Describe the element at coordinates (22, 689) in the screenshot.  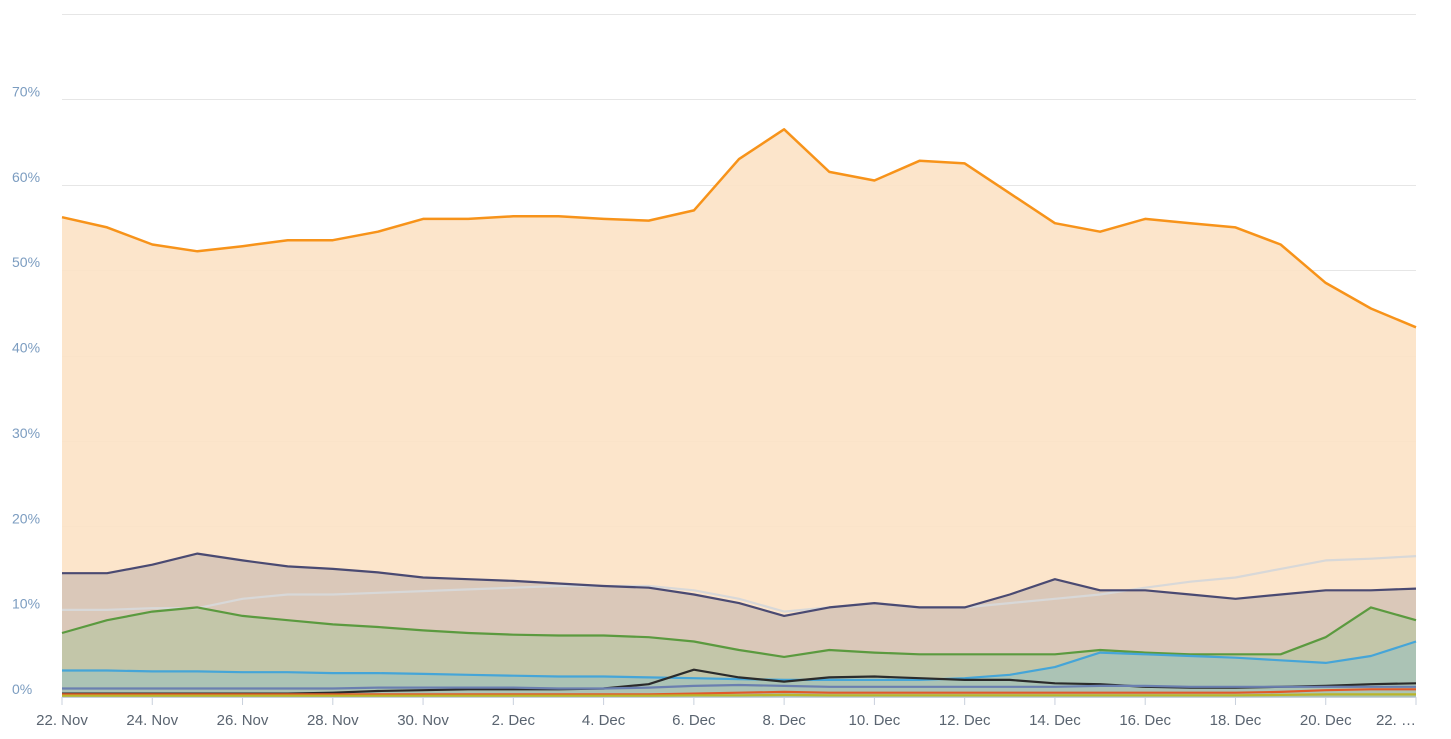
I see `y-tick-label: 0%` at that location.